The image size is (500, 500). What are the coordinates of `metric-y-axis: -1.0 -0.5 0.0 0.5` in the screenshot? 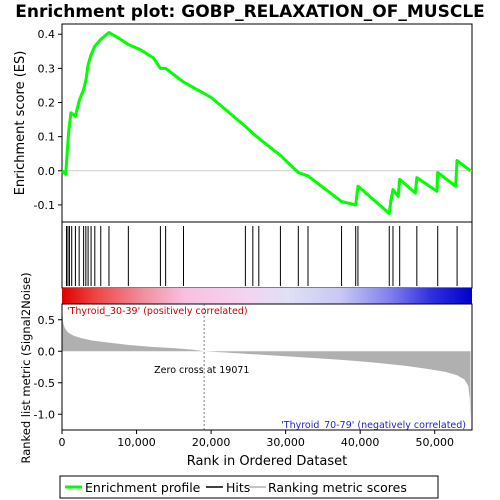 It's located at (48, 367).